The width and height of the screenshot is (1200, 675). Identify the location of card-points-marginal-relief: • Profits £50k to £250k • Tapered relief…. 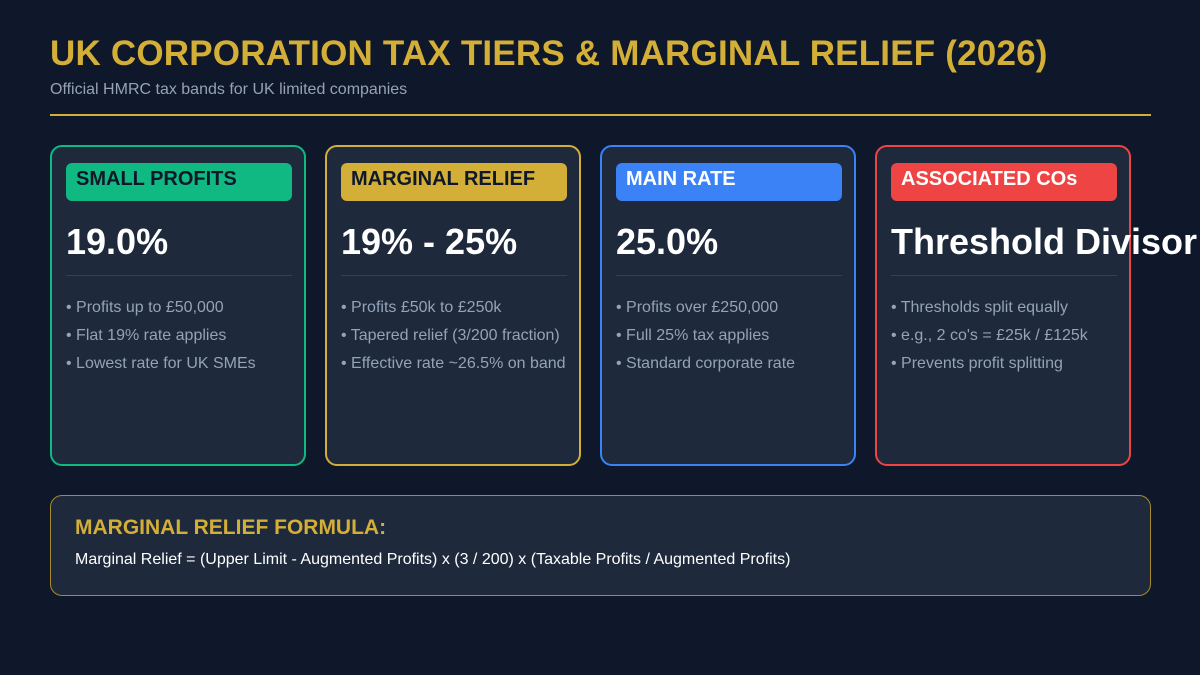
(453, 336).